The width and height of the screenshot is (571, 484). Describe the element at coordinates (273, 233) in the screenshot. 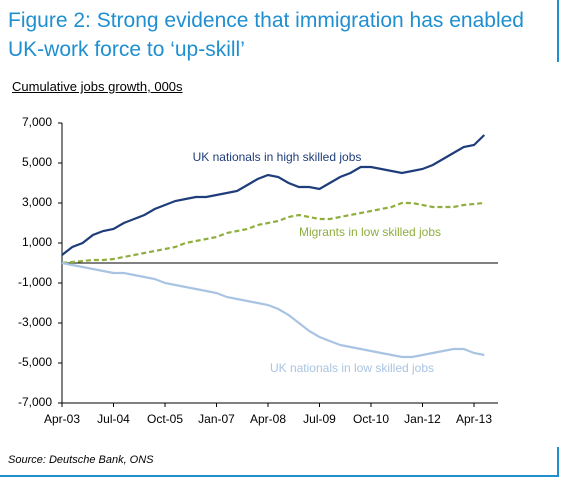

I see `series-line` at that location.